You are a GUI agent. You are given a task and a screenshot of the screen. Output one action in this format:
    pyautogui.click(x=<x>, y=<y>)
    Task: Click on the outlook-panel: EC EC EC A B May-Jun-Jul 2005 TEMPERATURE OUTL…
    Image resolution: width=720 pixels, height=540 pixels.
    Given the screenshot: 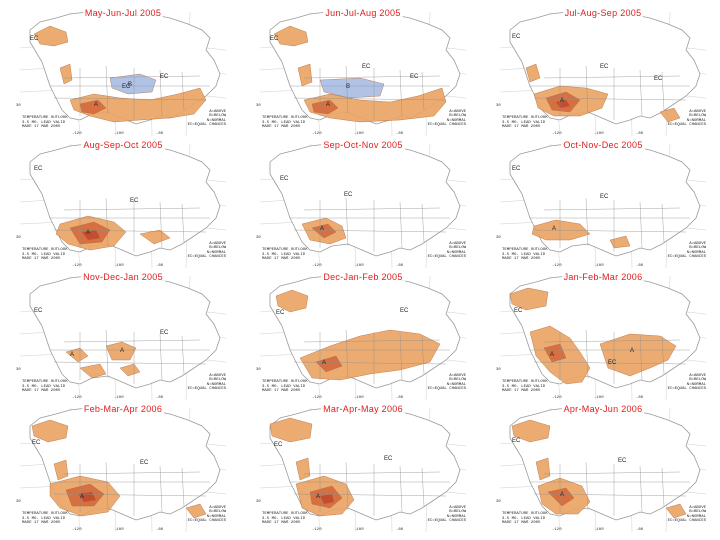 What is the action you would take?
    pyautogui.click(x=123, y=72)
    